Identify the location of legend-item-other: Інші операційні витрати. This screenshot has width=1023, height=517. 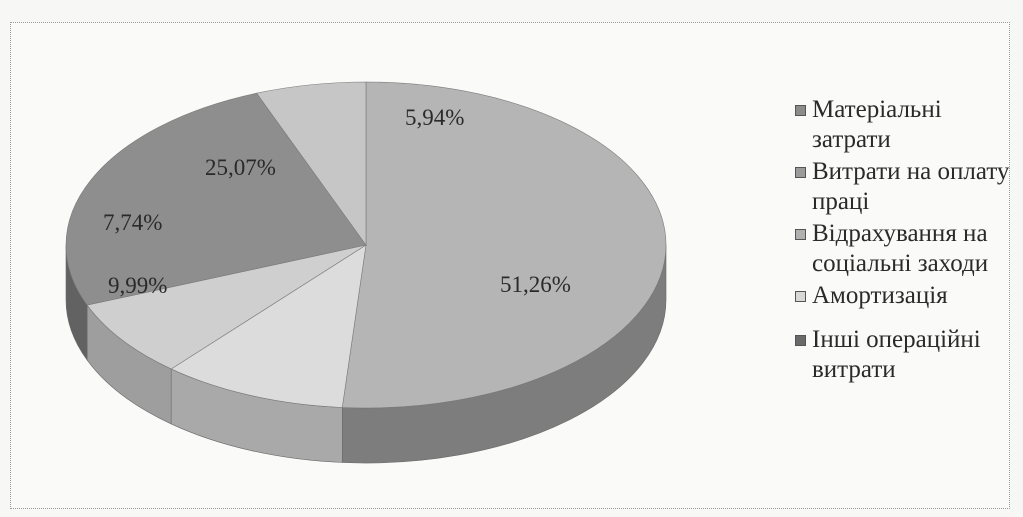
(907, 355).